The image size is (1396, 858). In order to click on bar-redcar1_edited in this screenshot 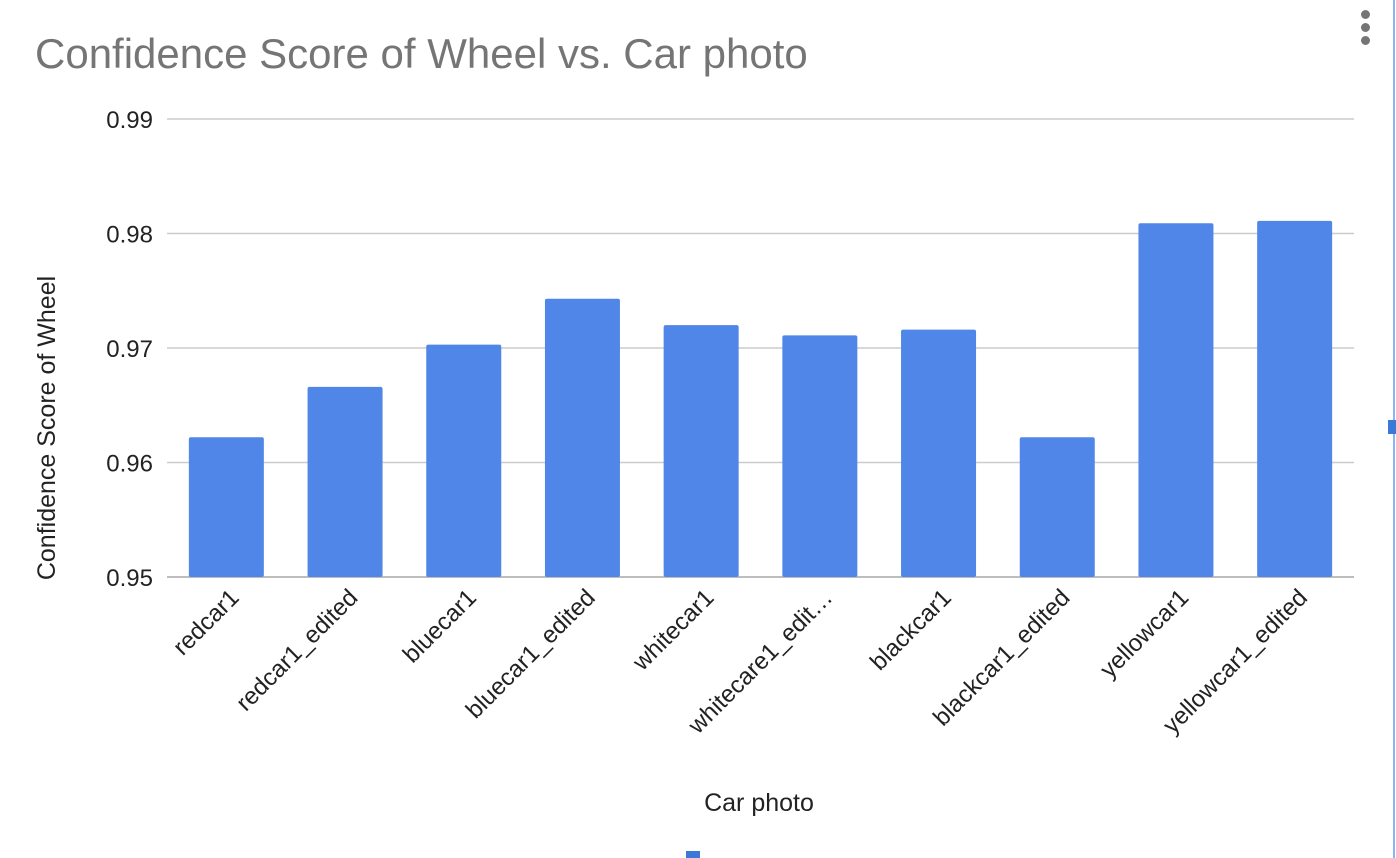, I will do `click(345, 481)`.